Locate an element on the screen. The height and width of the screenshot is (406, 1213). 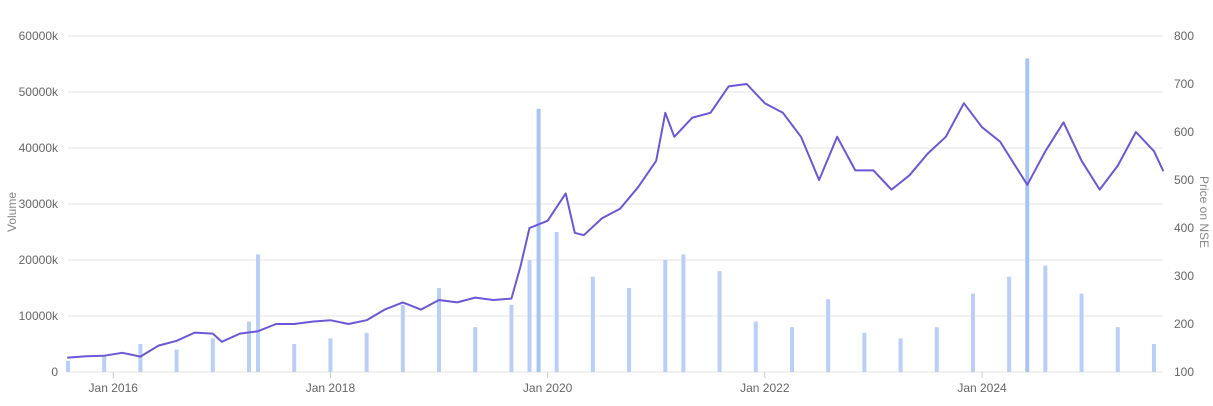
left-tick-label: 10000k is located at coordinates (39, 316).